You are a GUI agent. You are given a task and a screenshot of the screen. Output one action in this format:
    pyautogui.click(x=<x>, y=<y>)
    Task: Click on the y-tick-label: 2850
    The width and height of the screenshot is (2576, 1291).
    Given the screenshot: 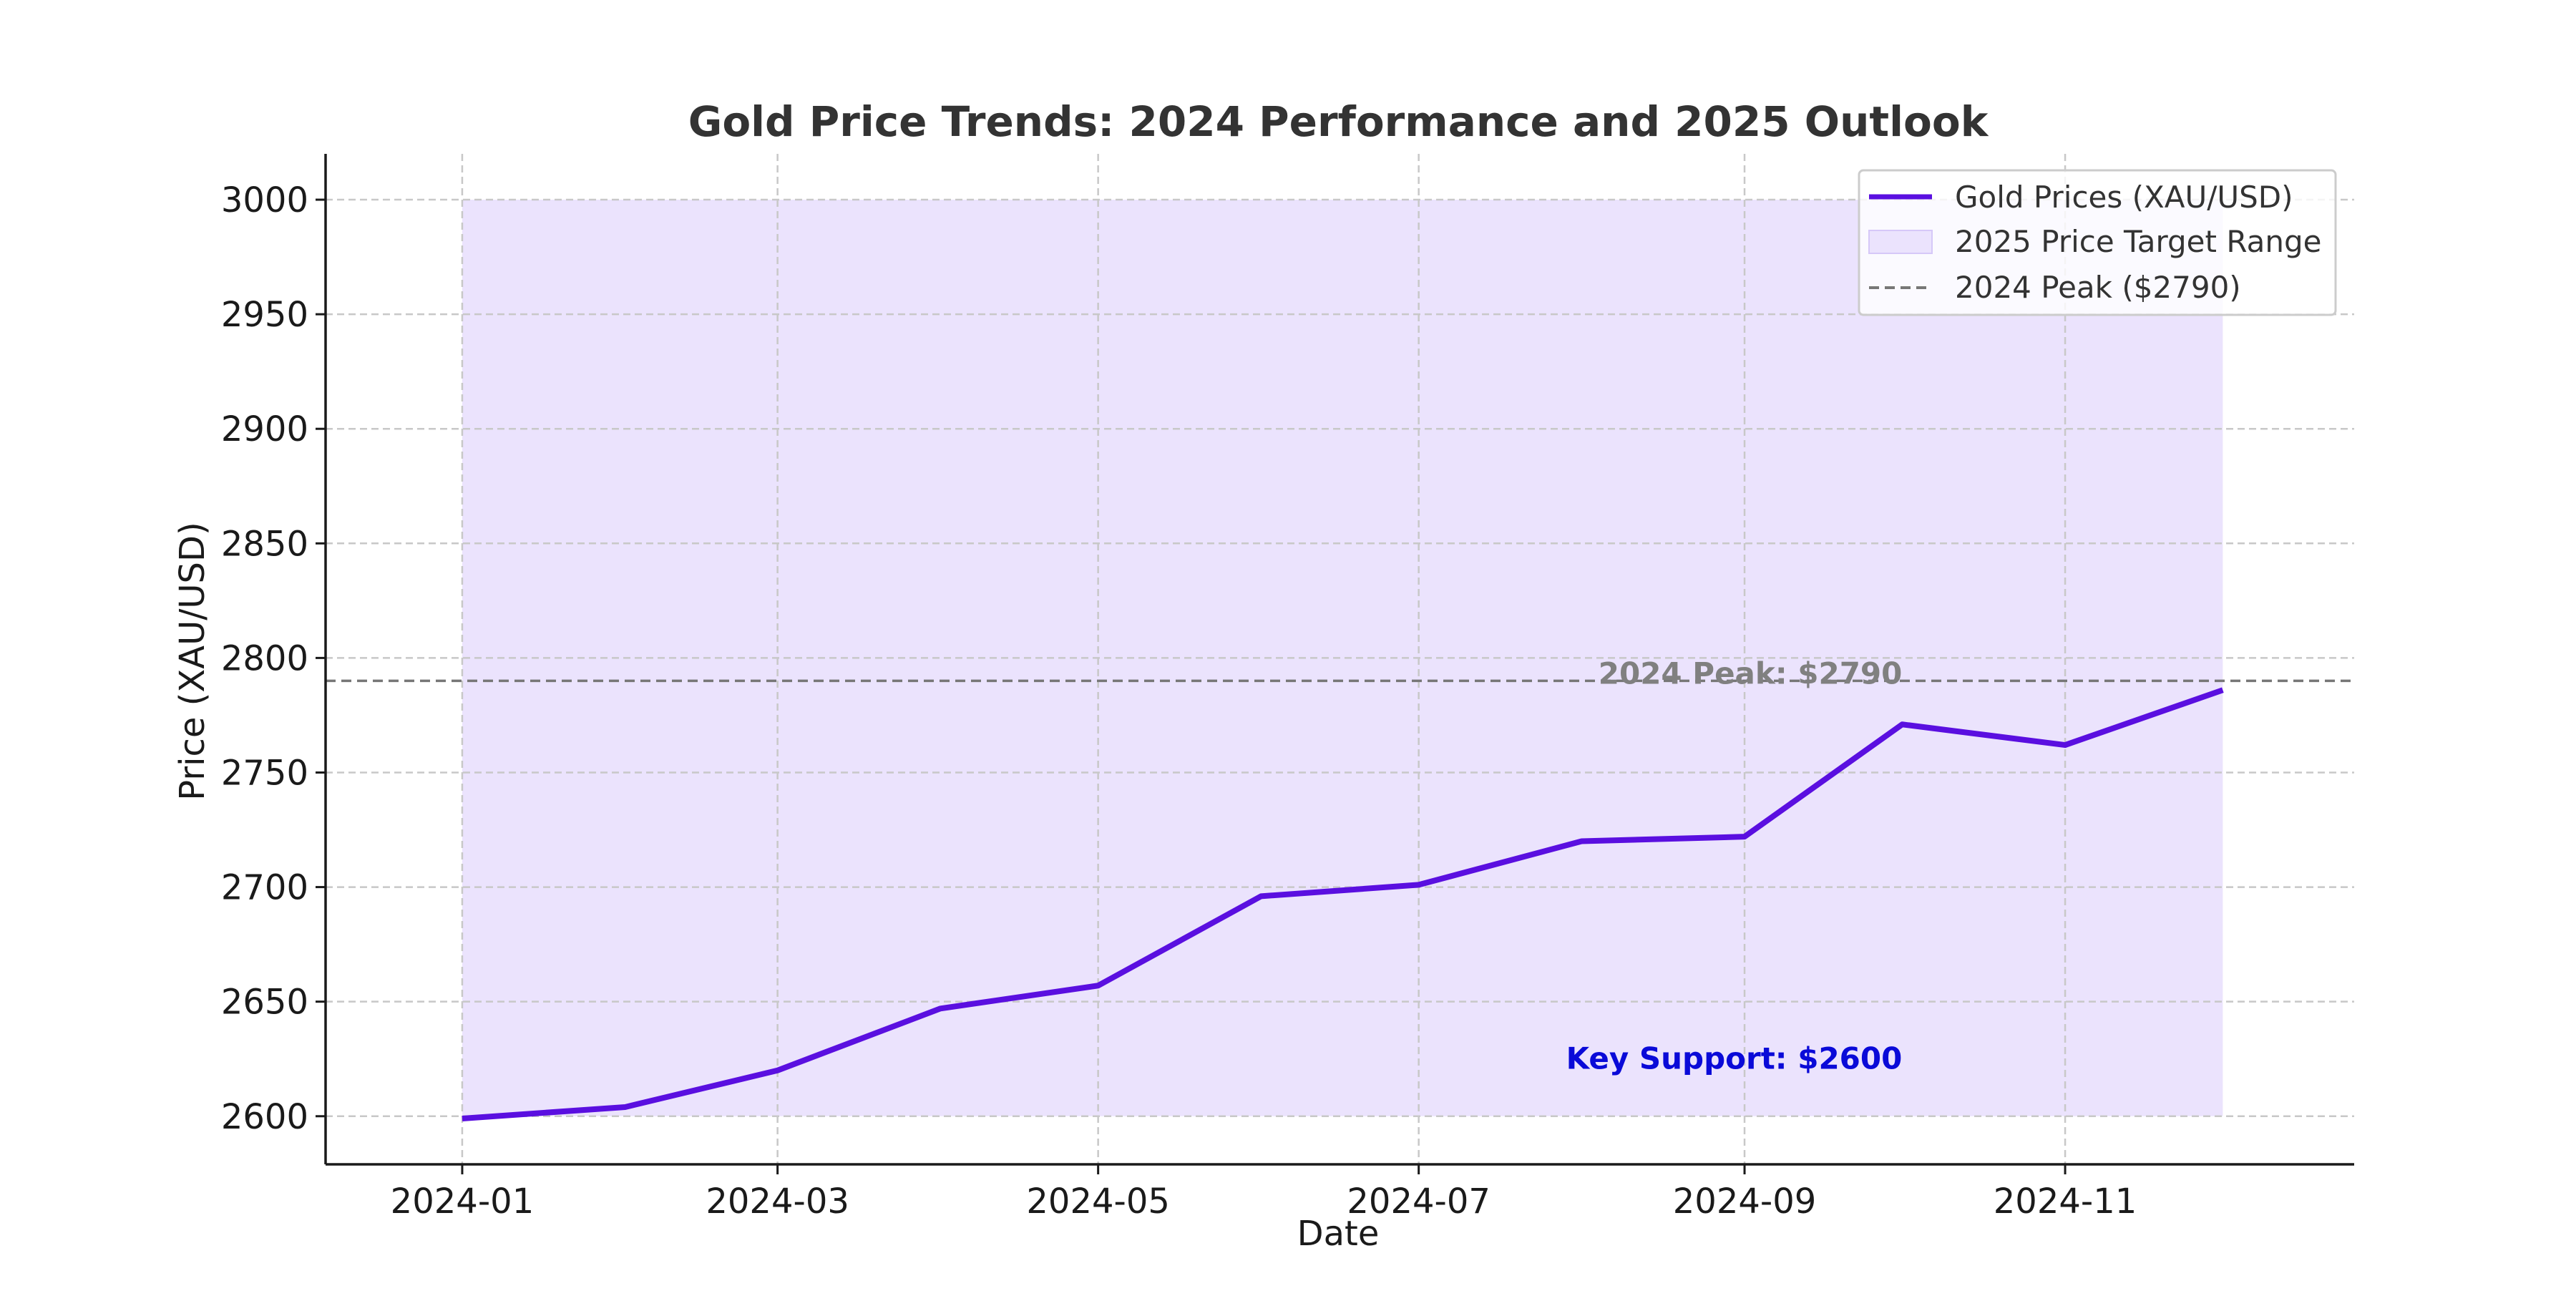 What is the action you would take?
    pyautogui.click(x=264, y=544)
    